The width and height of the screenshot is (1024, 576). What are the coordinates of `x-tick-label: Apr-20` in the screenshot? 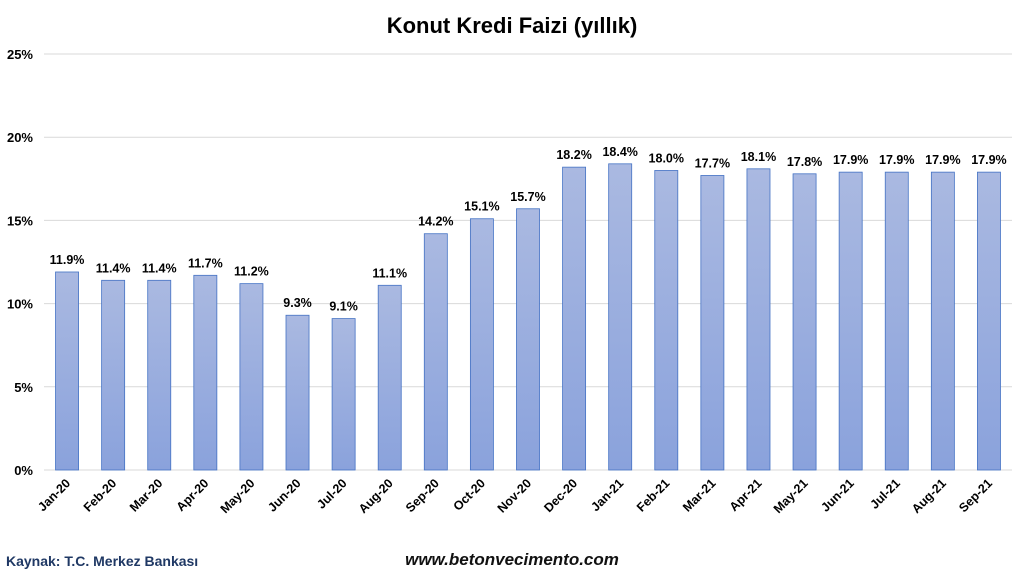 It's located at (193, 495).